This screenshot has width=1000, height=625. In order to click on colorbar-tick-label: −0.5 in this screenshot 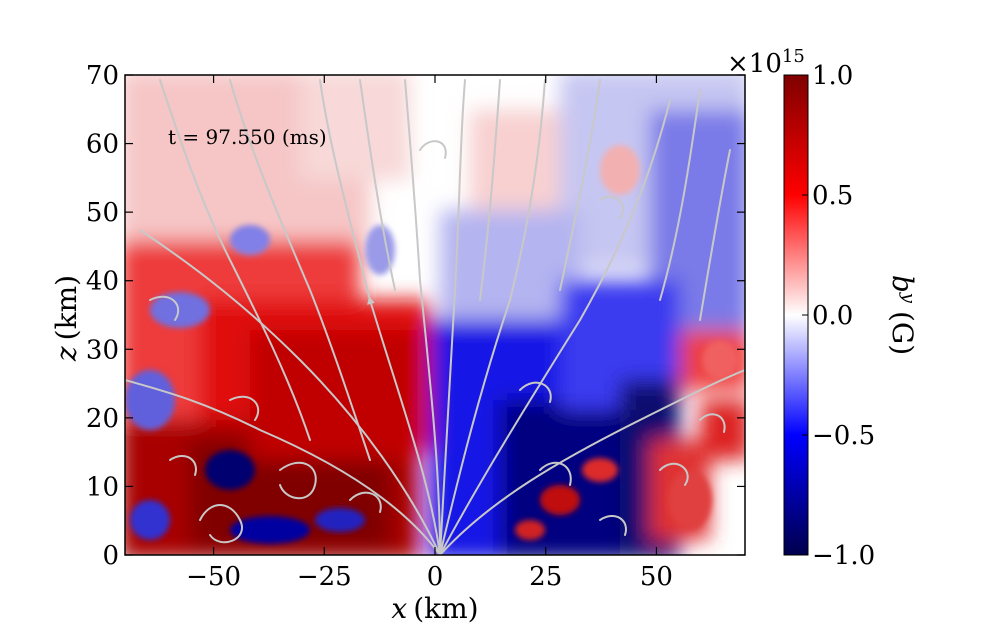, I will do `click(843, 436)`.